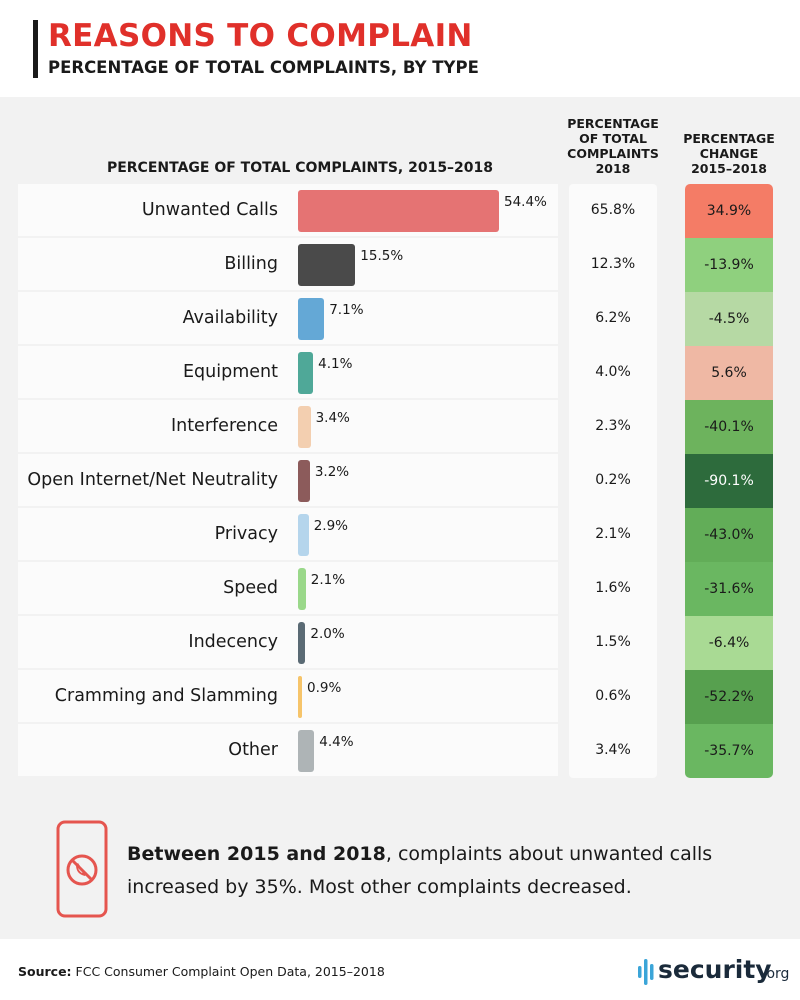 The height and width of the screenshot is (1000, 800). Describe the element at coordinates (613, 372) in the screenshot. I see `pct-2018-cell: 4.0%` at that location.